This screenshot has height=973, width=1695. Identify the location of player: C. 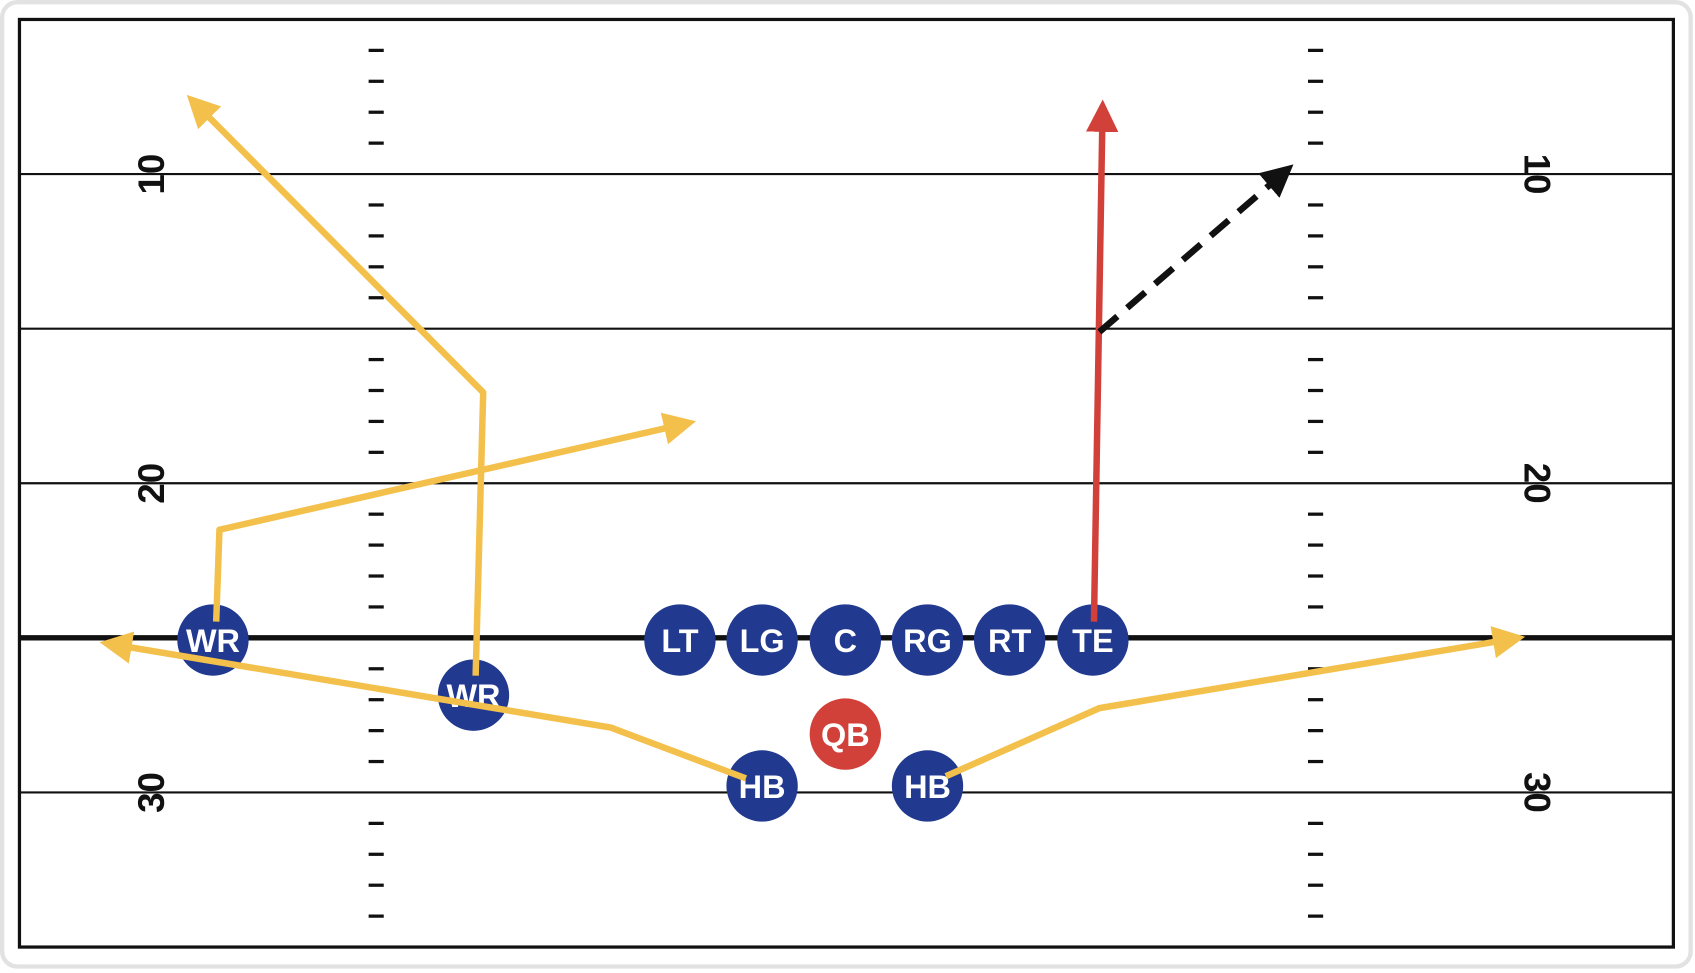
(845, 640).